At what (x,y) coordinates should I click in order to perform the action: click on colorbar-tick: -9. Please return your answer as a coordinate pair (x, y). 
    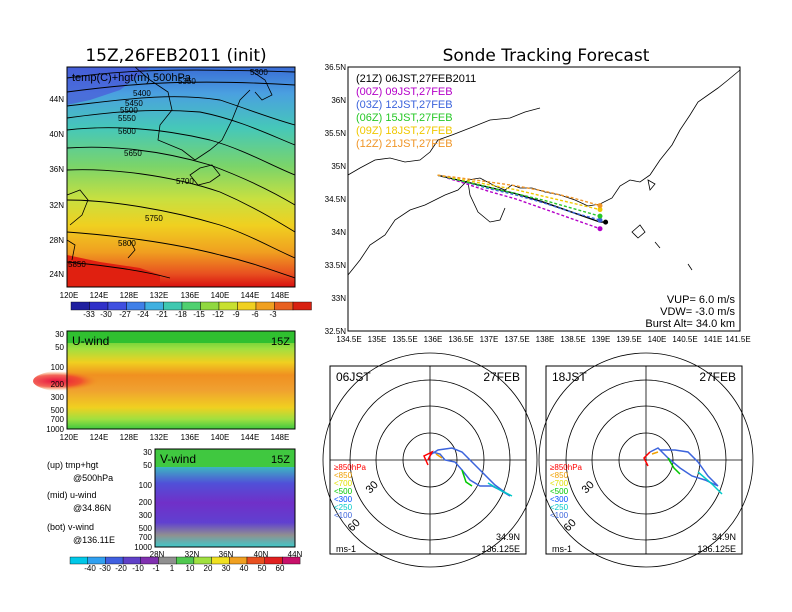
    Looking at the image, I should click on (236, 314).